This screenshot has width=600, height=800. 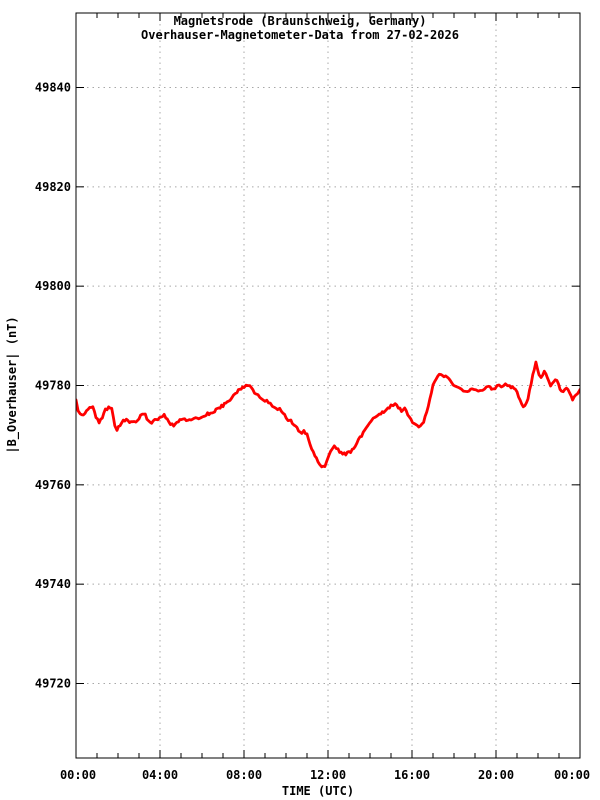 What do you see at coordinates (53, 684) in the screenshot?
I see `y-tick-label: 49720` at bounding box center [53, 684].